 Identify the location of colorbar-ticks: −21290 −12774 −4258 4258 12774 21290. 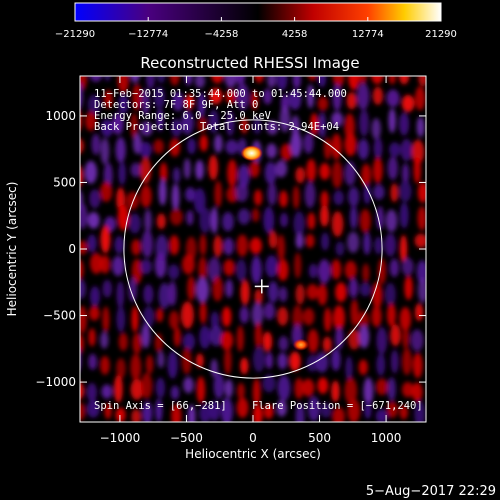
(256, 28).